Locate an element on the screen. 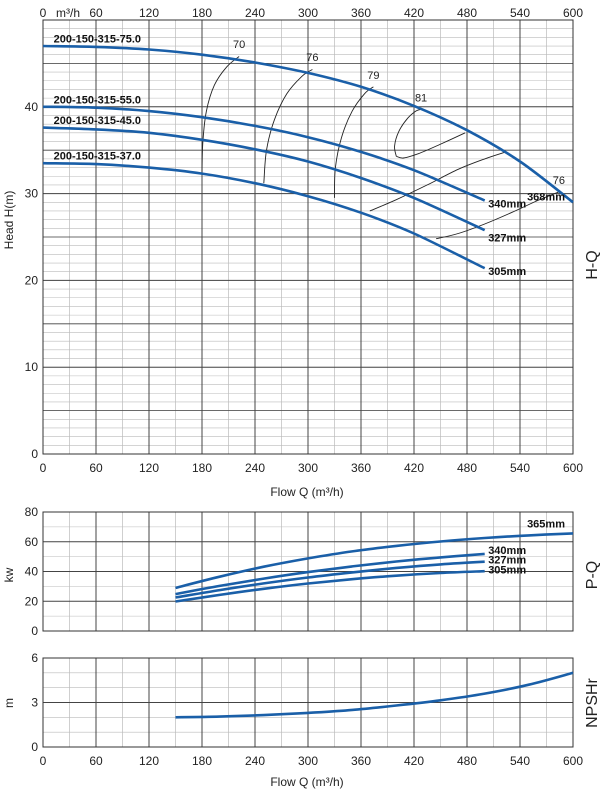 The height and width of the screenshot is (794, 605). hq-side-label: H-Q is located at coordinates (592, 264).